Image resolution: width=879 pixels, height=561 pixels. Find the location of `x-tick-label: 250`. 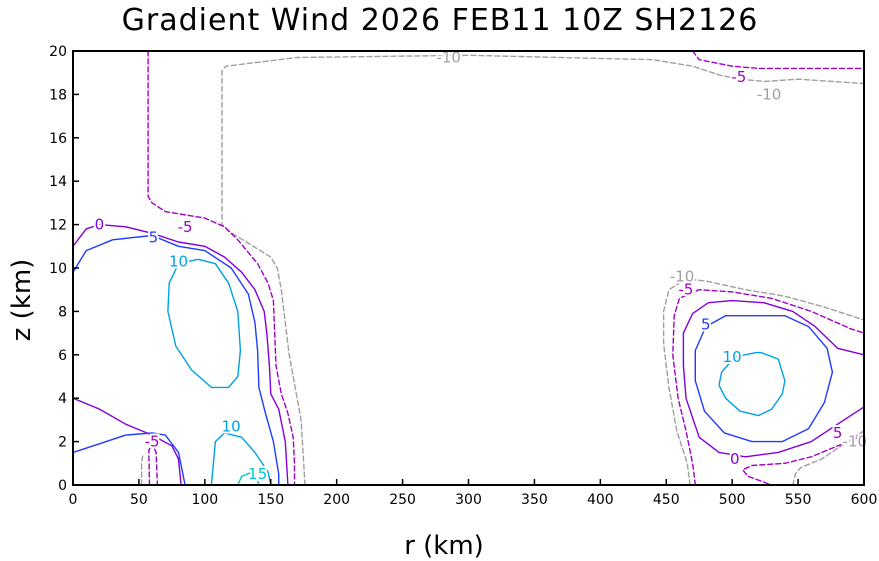

x-tick-label: 250 is located at coordinates (402, 500).